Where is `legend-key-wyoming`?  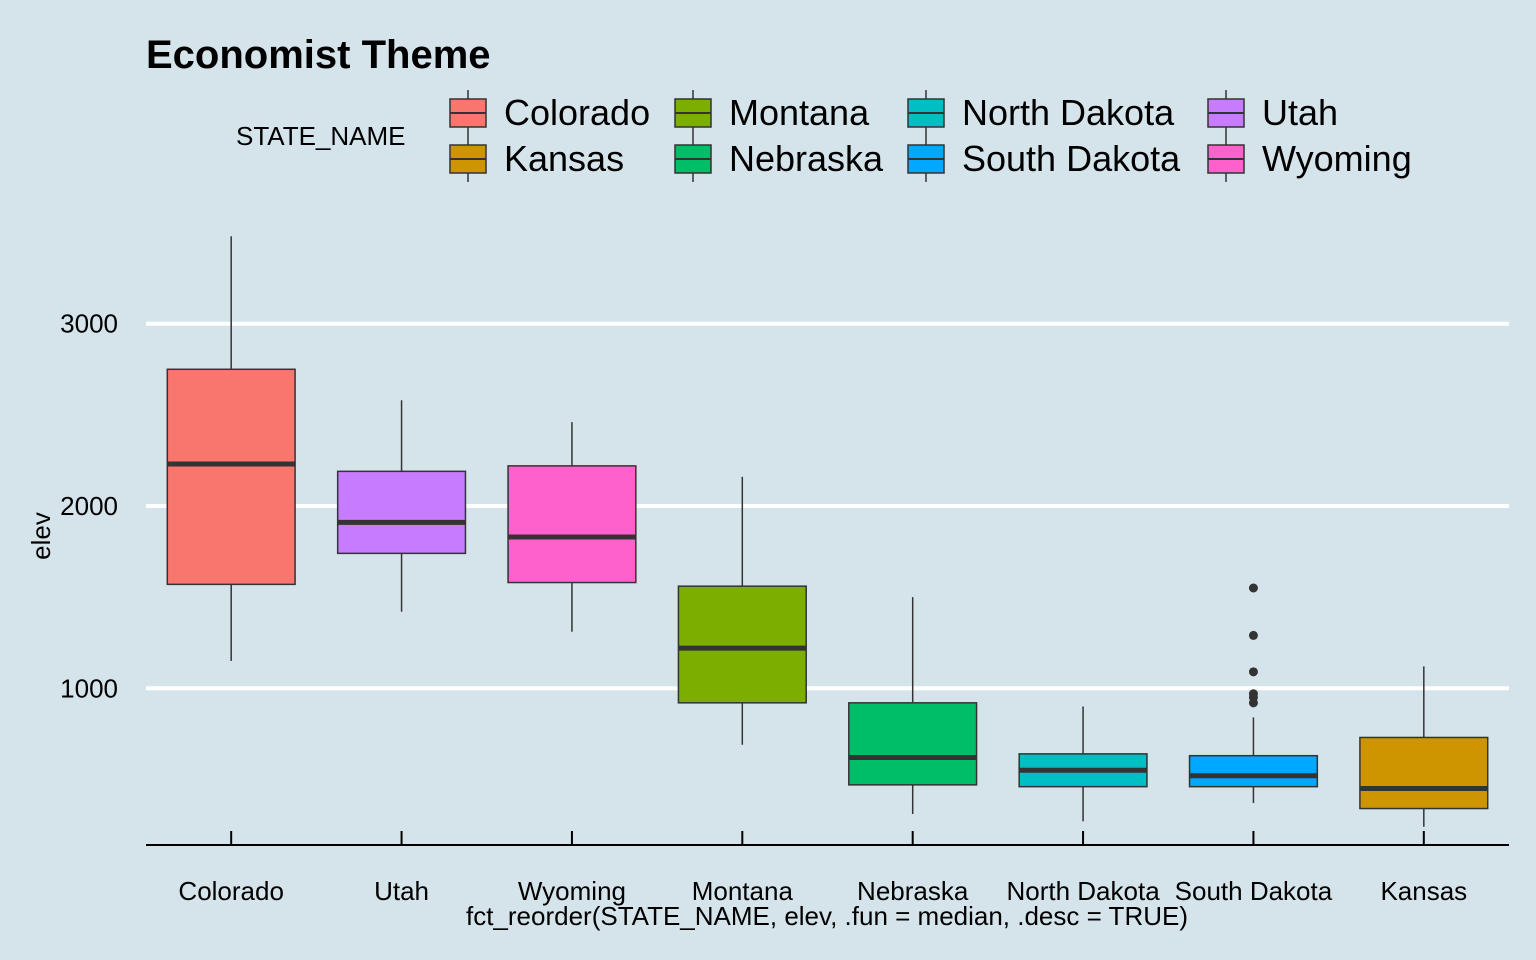 legend-key-wyoming is located at coordinates (1226, 159).